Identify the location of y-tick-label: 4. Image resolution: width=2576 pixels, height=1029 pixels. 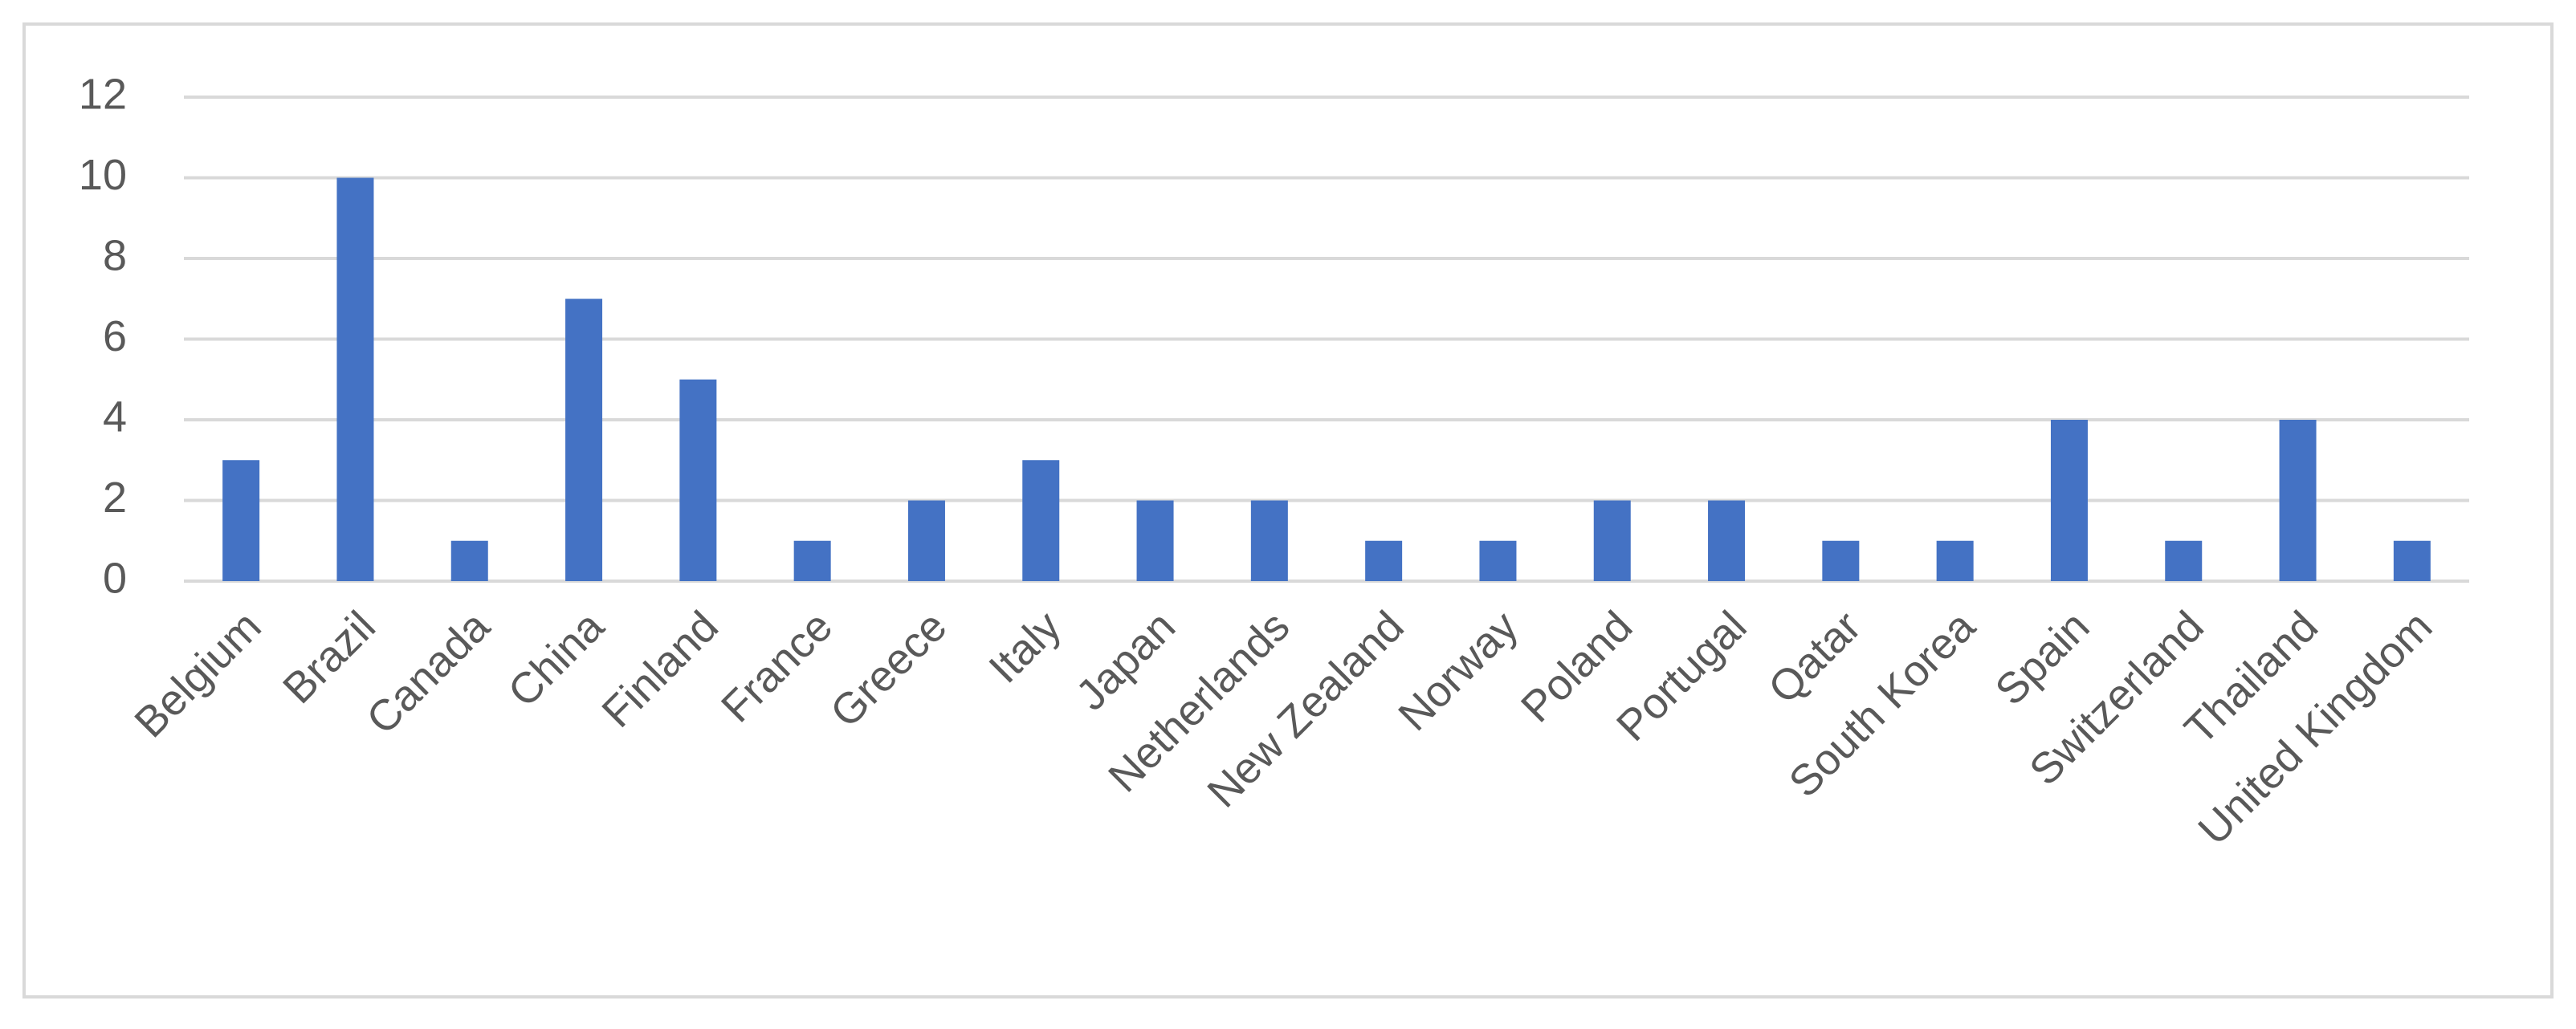
(115, 417).